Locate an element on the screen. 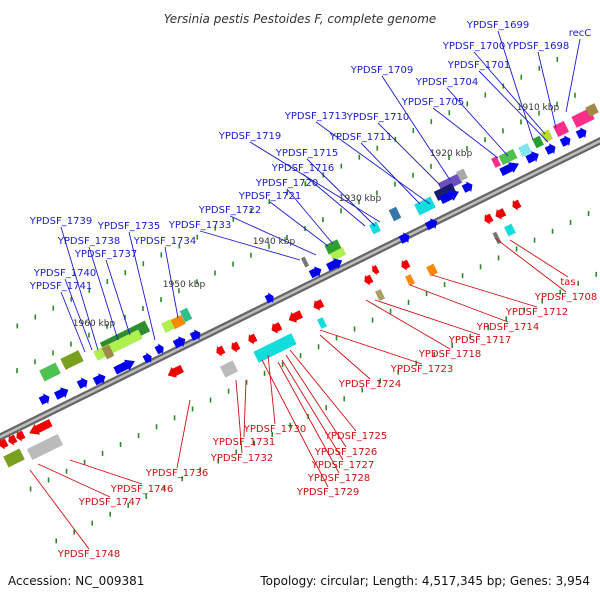 The image size is (600, 600). reverse-gene-label: YPDSF_1708 is located at coordinates (565, 297).